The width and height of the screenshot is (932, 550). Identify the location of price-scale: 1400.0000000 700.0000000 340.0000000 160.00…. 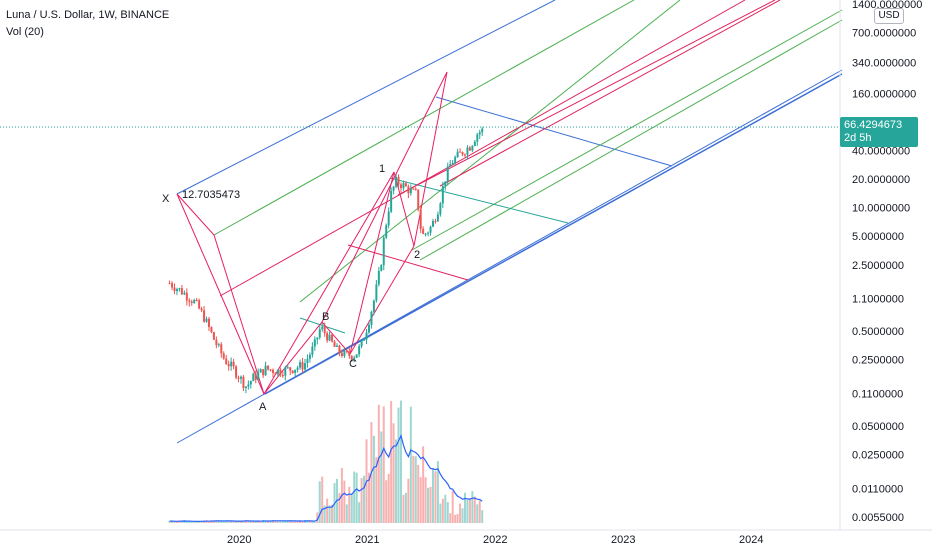
(880, 265).